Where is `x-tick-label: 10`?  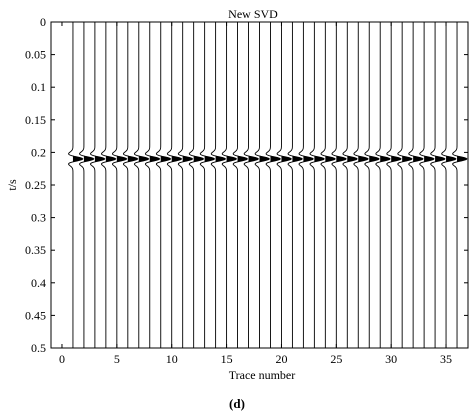
x-tick-label: 10 is located at coordinates (172, 359).